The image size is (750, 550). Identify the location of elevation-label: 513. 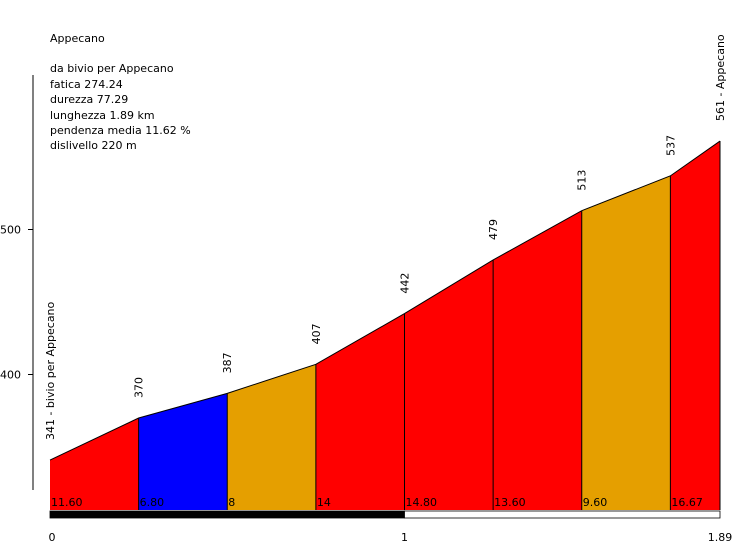
(582, 180).